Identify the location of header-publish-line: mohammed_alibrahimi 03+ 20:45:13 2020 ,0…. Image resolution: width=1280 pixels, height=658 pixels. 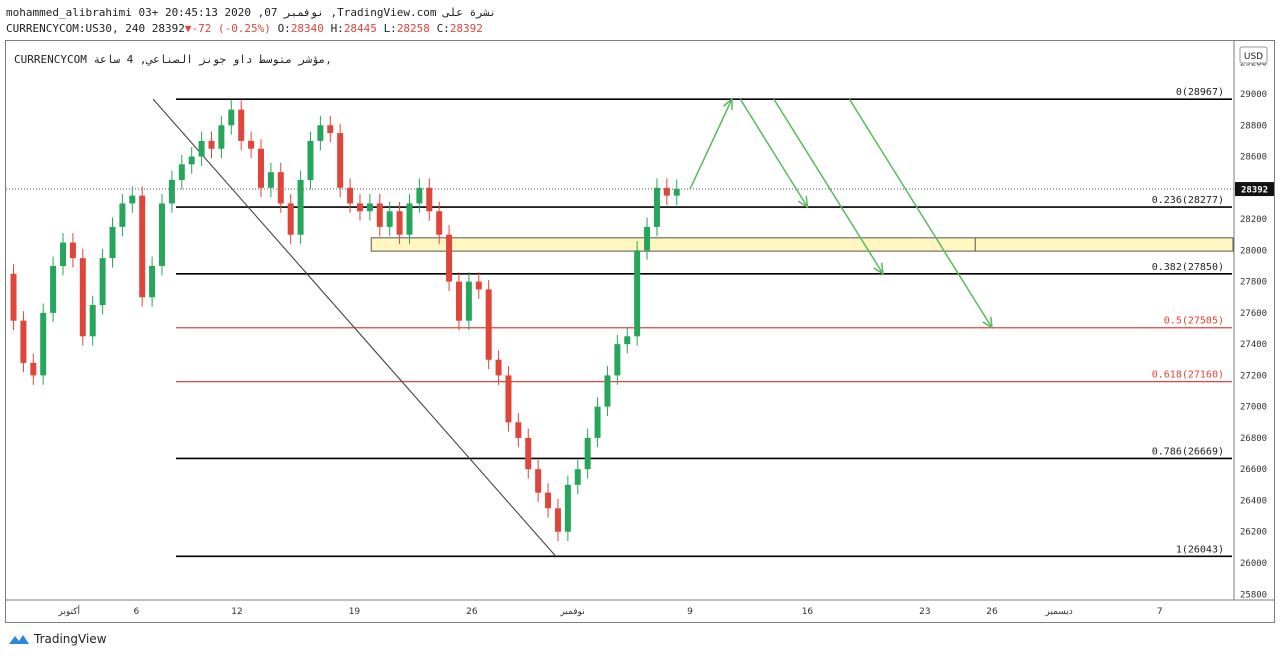
(251, 12).